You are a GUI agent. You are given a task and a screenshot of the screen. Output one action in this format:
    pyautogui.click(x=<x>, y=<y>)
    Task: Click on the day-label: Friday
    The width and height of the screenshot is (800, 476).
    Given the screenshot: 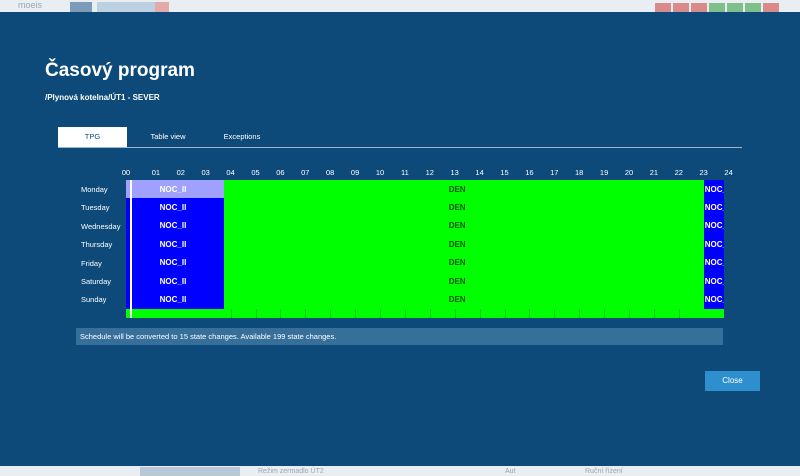 What is the action you would take?
    pyautogui.click(x=91, y=263)
    